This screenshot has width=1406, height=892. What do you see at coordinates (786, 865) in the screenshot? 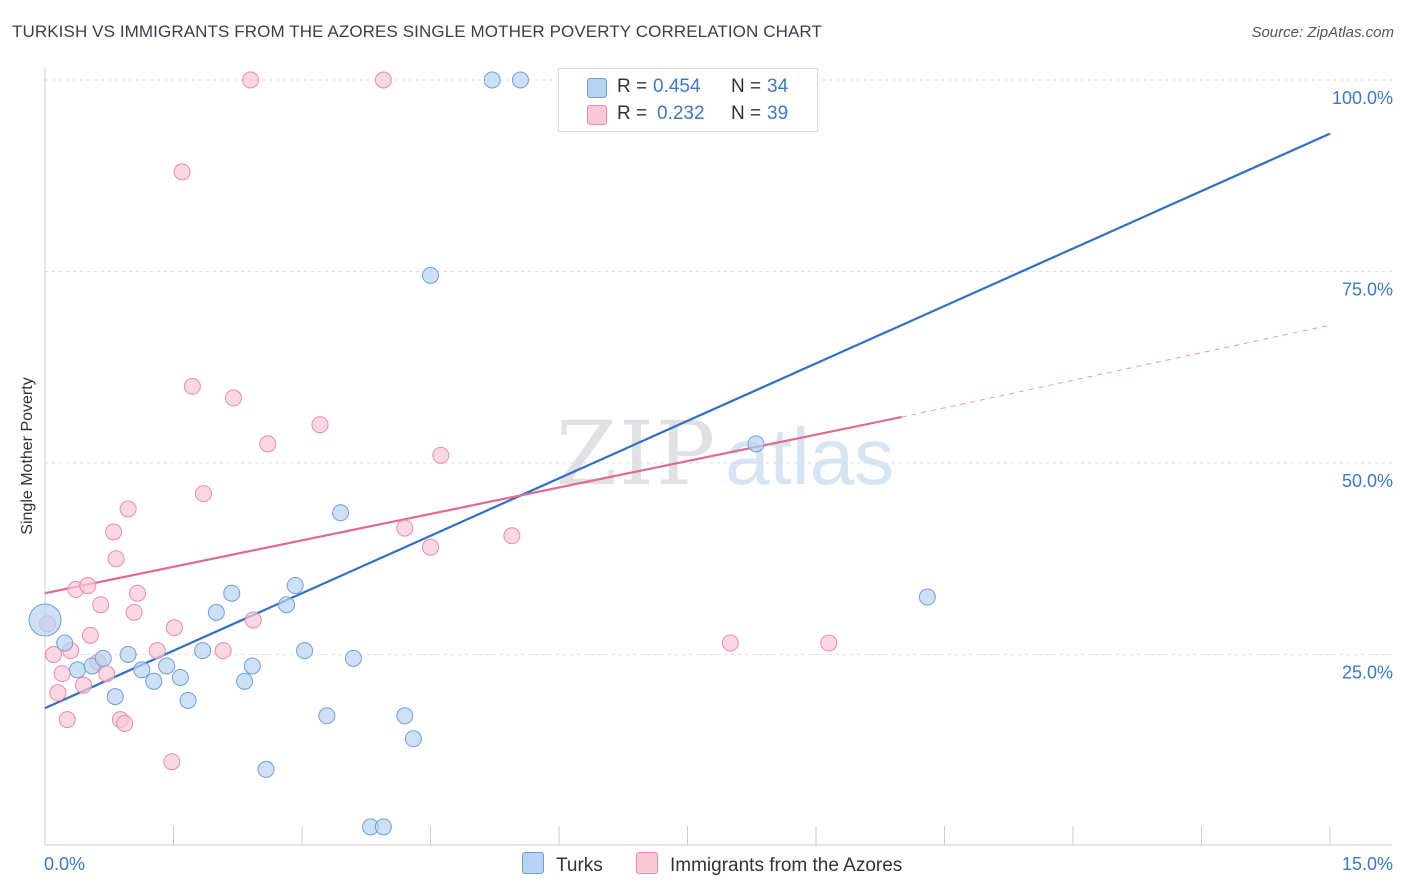
I see `bottom-legend-label-azores: Immigrants from the Azores` at bounding box center [786, 865].